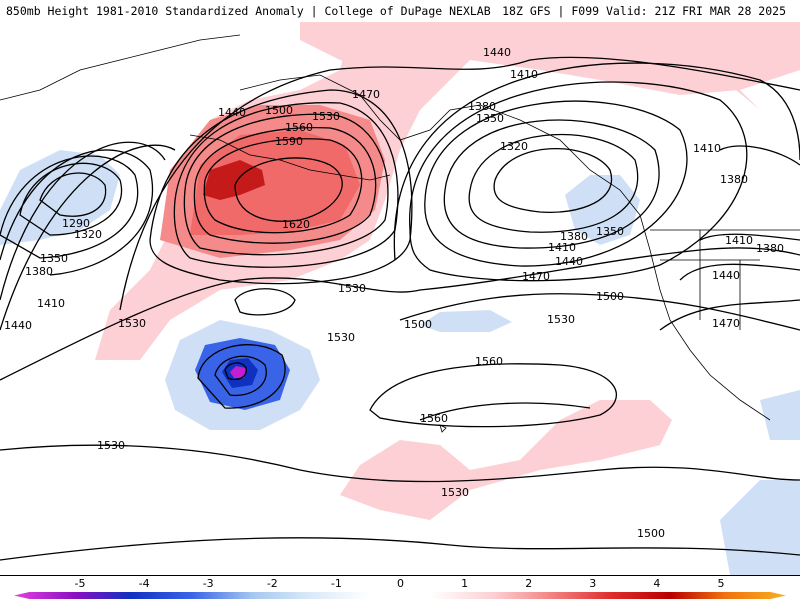  Describe the element at coordinates (734, 179) in the screenshot. I see `label-1380-e1: 1380` at that location.